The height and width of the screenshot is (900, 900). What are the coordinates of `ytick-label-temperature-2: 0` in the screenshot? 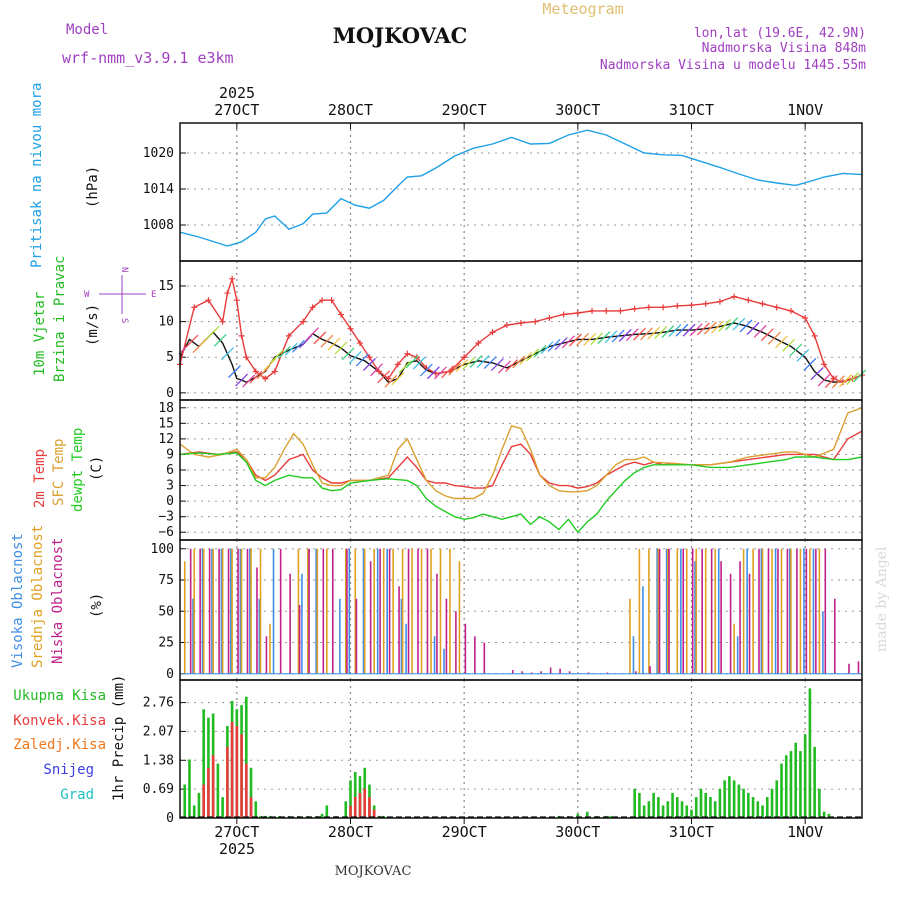 It's located at (170, 501).